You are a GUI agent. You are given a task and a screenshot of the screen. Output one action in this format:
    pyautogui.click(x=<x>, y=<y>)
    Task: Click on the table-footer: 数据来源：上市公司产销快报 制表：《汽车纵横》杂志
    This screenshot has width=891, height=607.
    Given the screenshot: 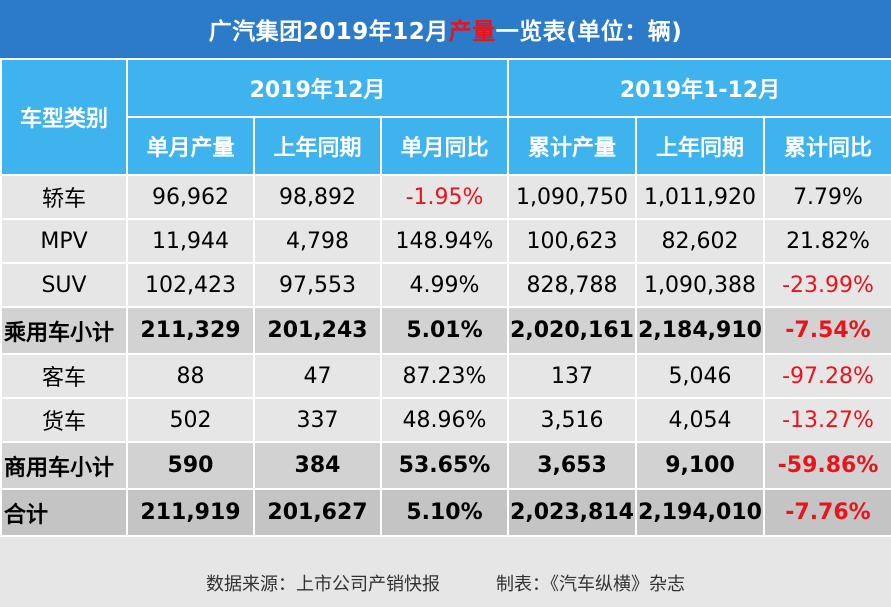 What is the action you would take?
    pyautogui.click(x=445, y=582)
    